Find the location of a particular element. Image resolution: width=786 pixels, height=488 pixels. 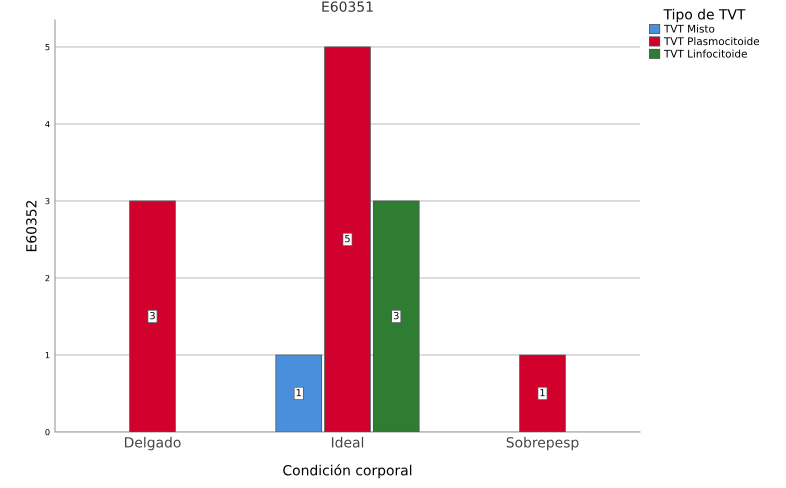

legend-label: TVT Linfocitoide is located at coordinates (705, 54).